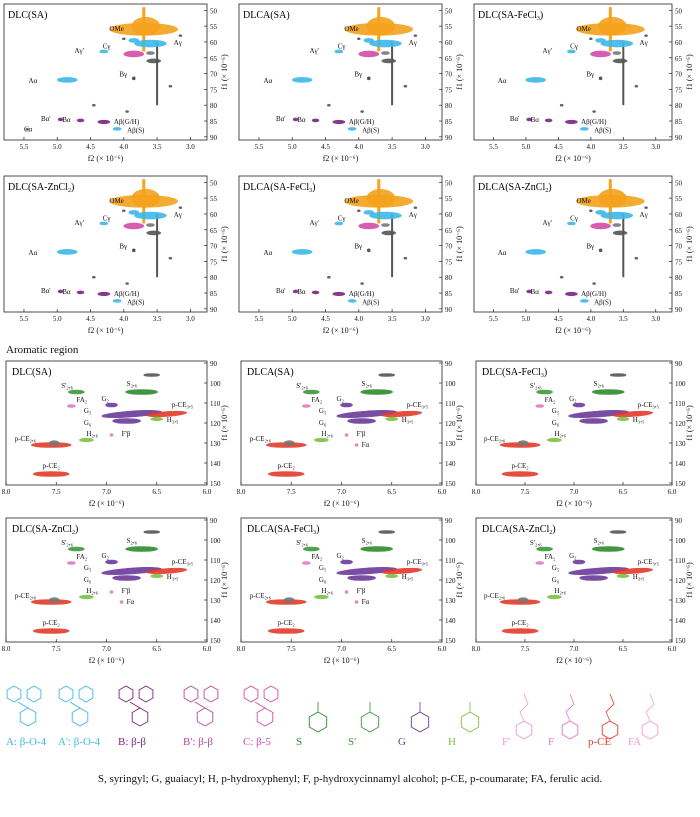 The height and width of the screenshot is (817, 700). Describe the element at coordinates (381, 198) in the screenshot. I see `OMe-peak-core` at that location.